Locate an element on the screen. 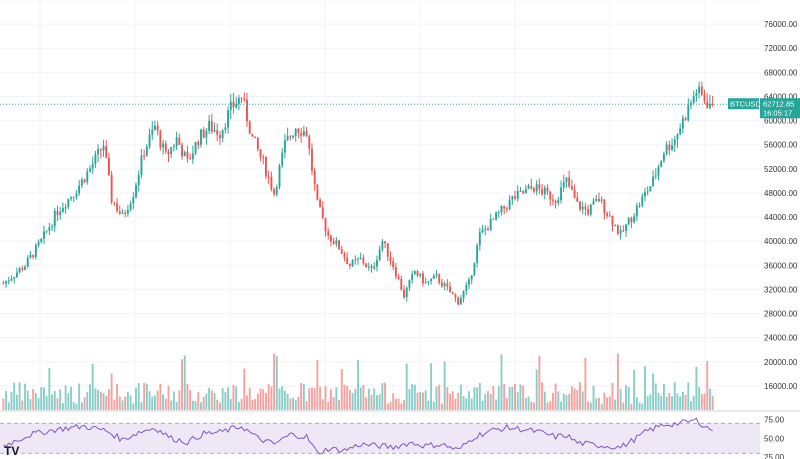 Image resolution: width=800 pixels, height=459 pixels. tradingview-logo: TV is located at coordinates (11, 451).